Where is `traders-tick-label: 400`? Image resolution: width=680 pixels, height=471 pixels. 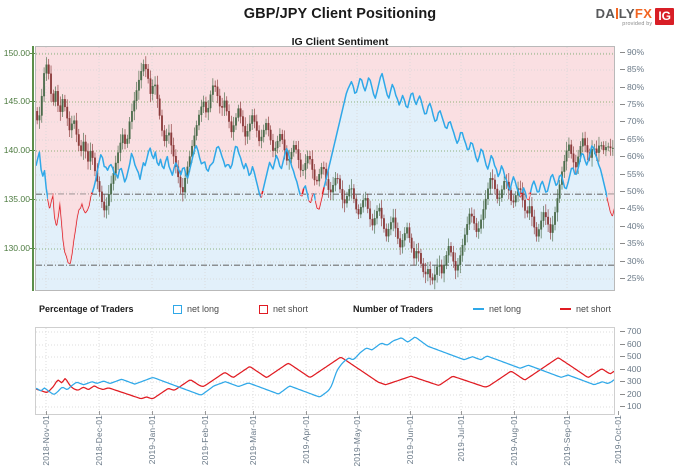
traders-tick-label: 400 is located at coordinates (634, 369).